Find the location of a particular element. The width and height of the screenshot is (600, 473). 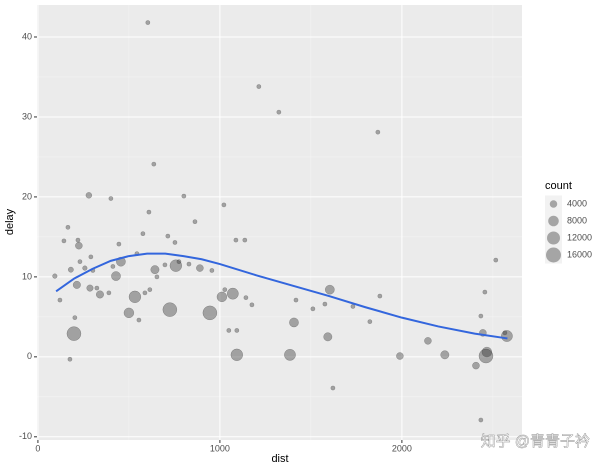

legend-label: 12000 is located at coordinates (579, 237).